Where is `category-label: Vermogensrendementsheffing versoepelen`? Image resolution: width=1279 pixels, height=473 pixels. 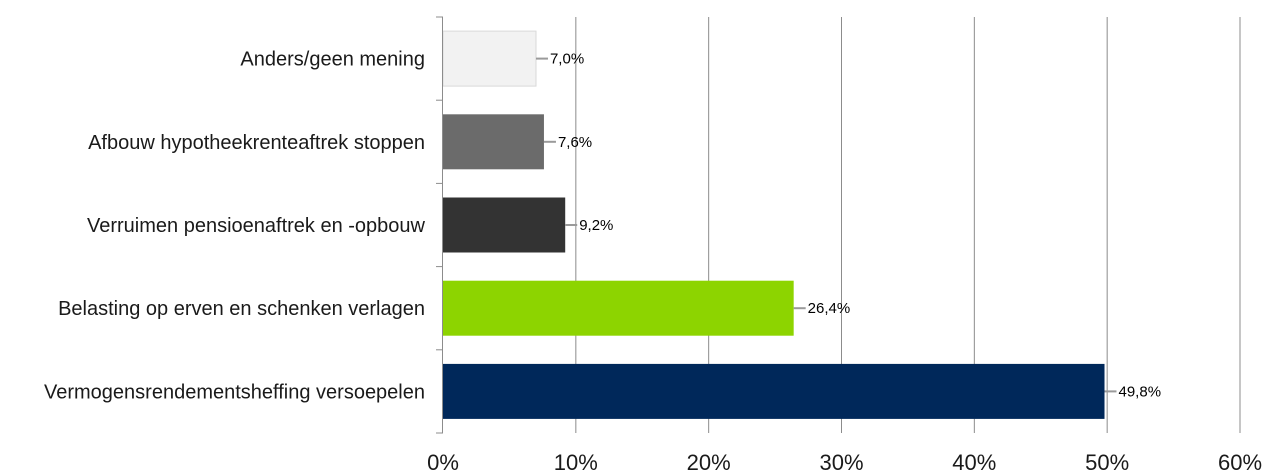
category-label: Vermogensrendementsheffing versoepelen is located at coordinates (234, 392).